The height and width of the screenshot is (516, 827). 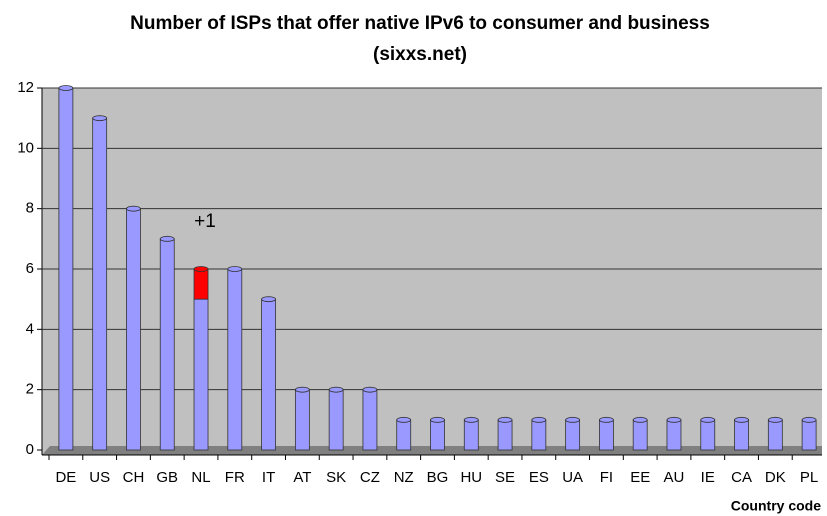 I want to click on x-axis-label: Country code, so click(x=776, y=506).